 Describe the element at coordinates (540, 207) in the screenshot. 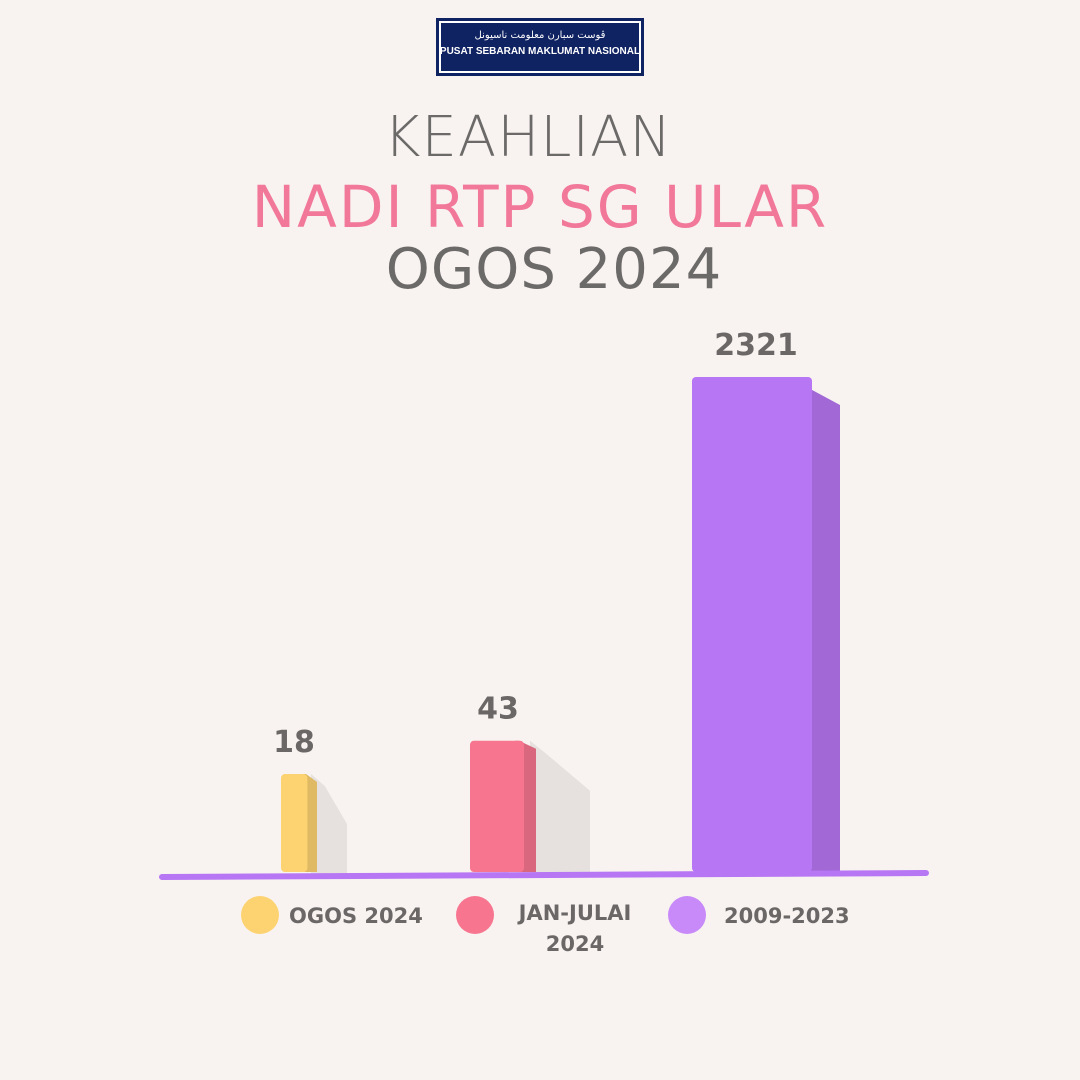

I see `title-line-2: NADI RTP SG ULAR` at that location.